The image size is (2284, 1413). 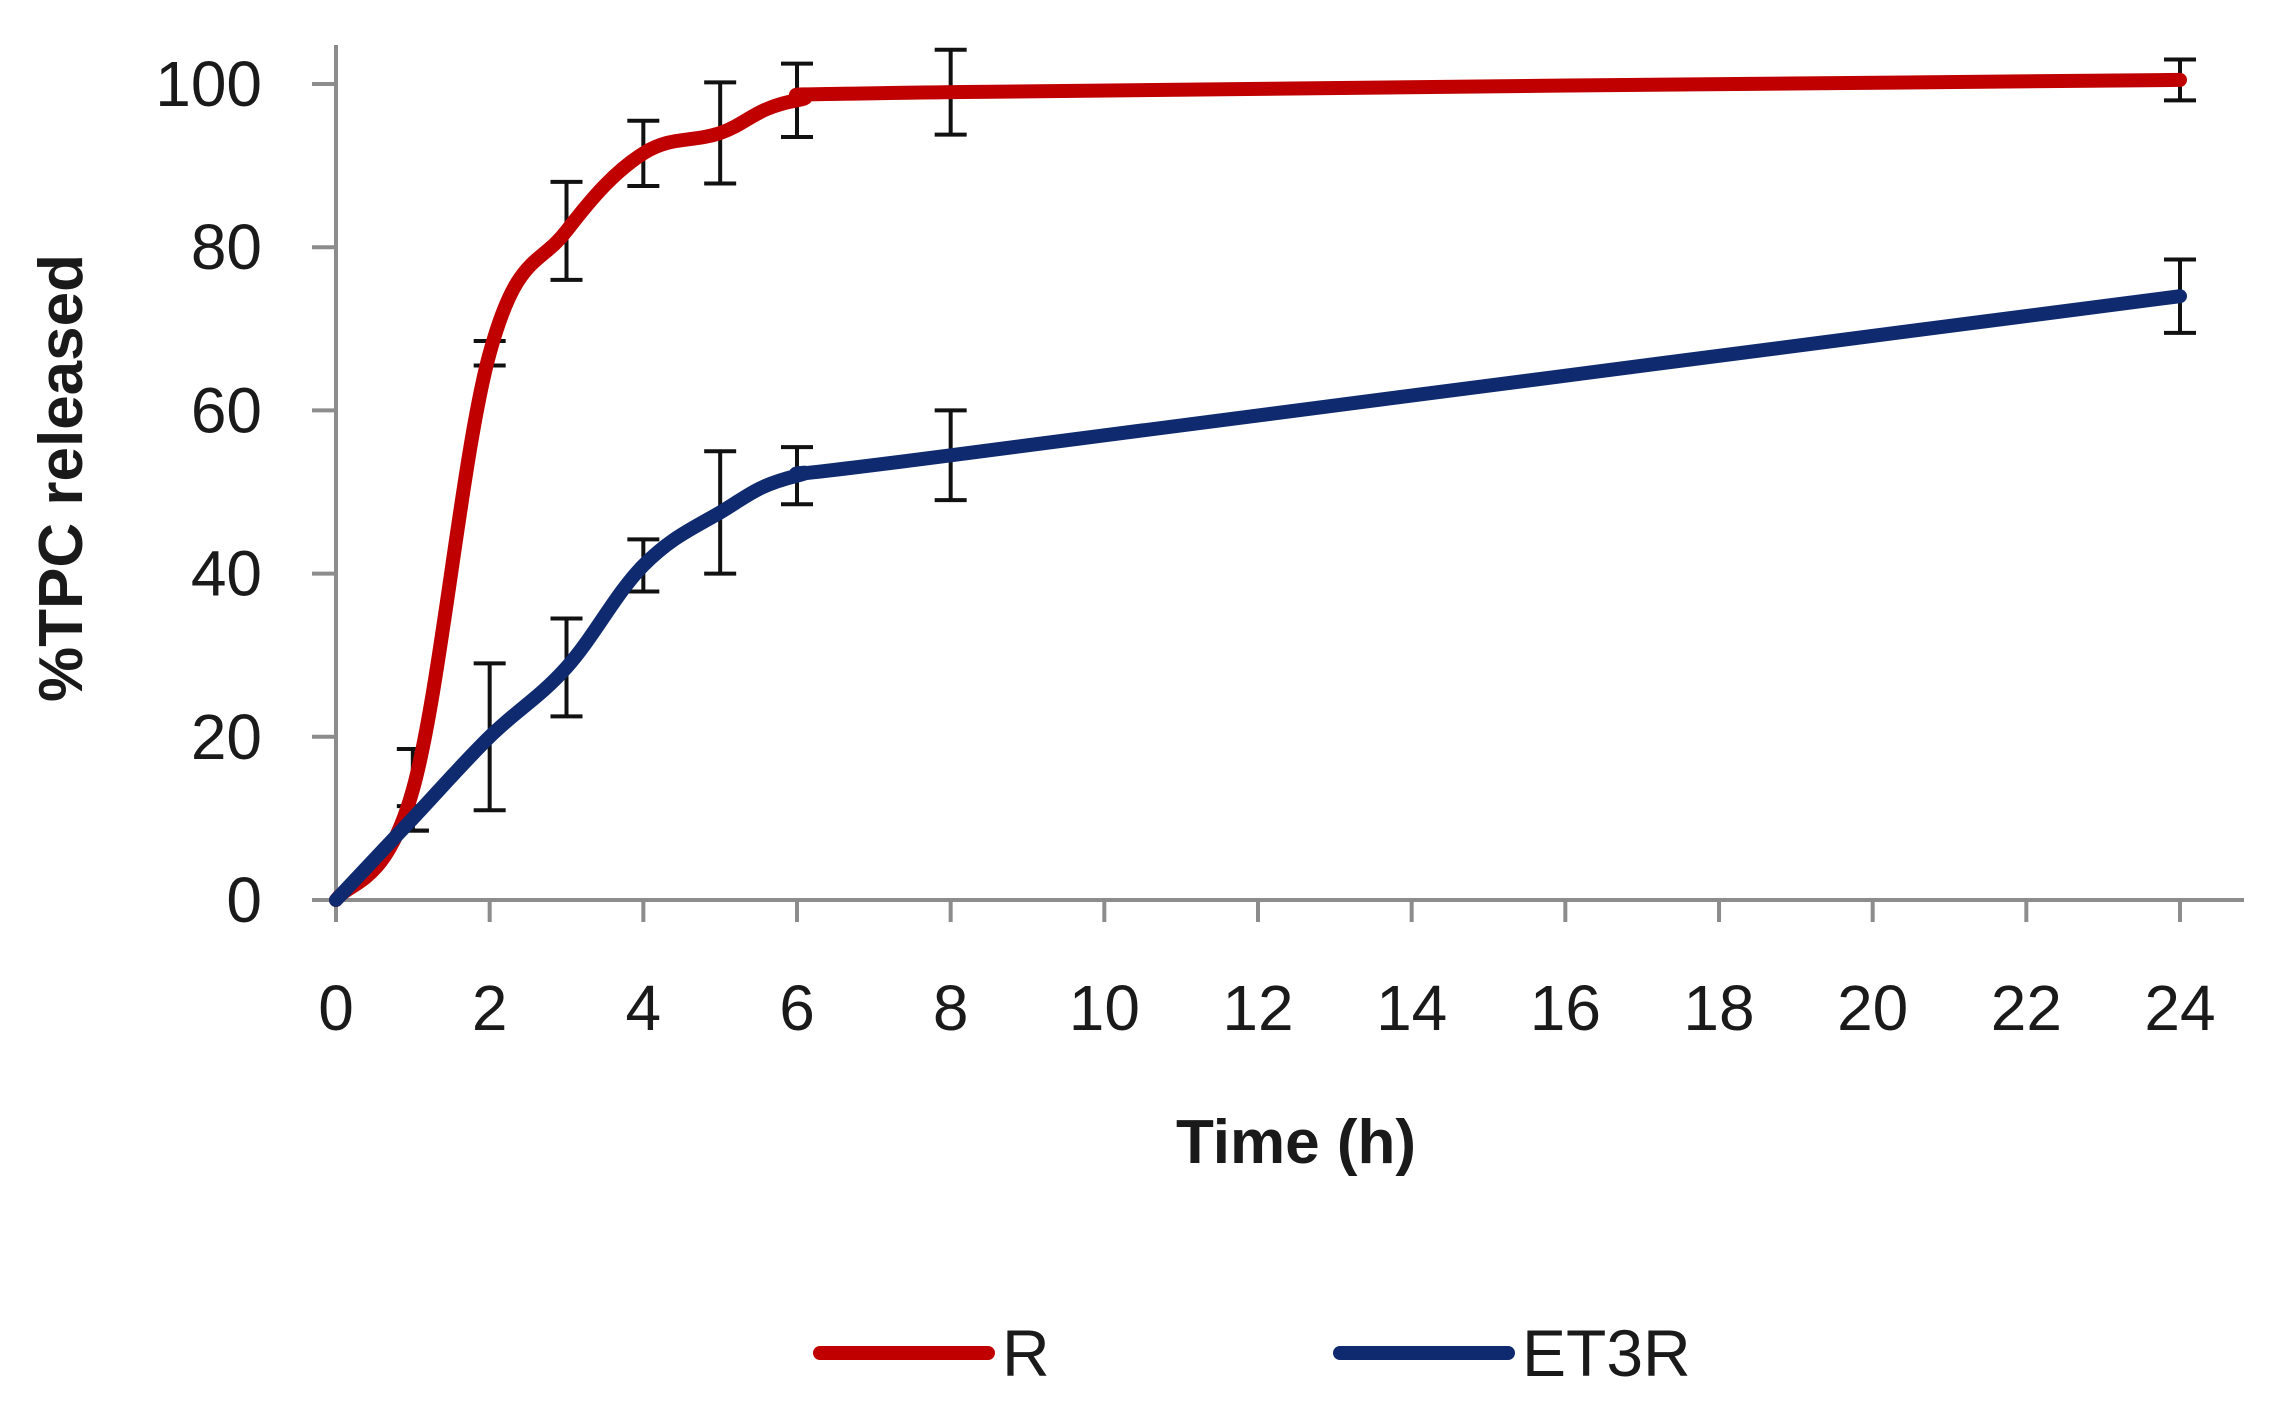 What do you see at coordinates (1104, 1008) in the screenshot?
I see `x-tick-label: 10` at bounding box center [1104, 1008].